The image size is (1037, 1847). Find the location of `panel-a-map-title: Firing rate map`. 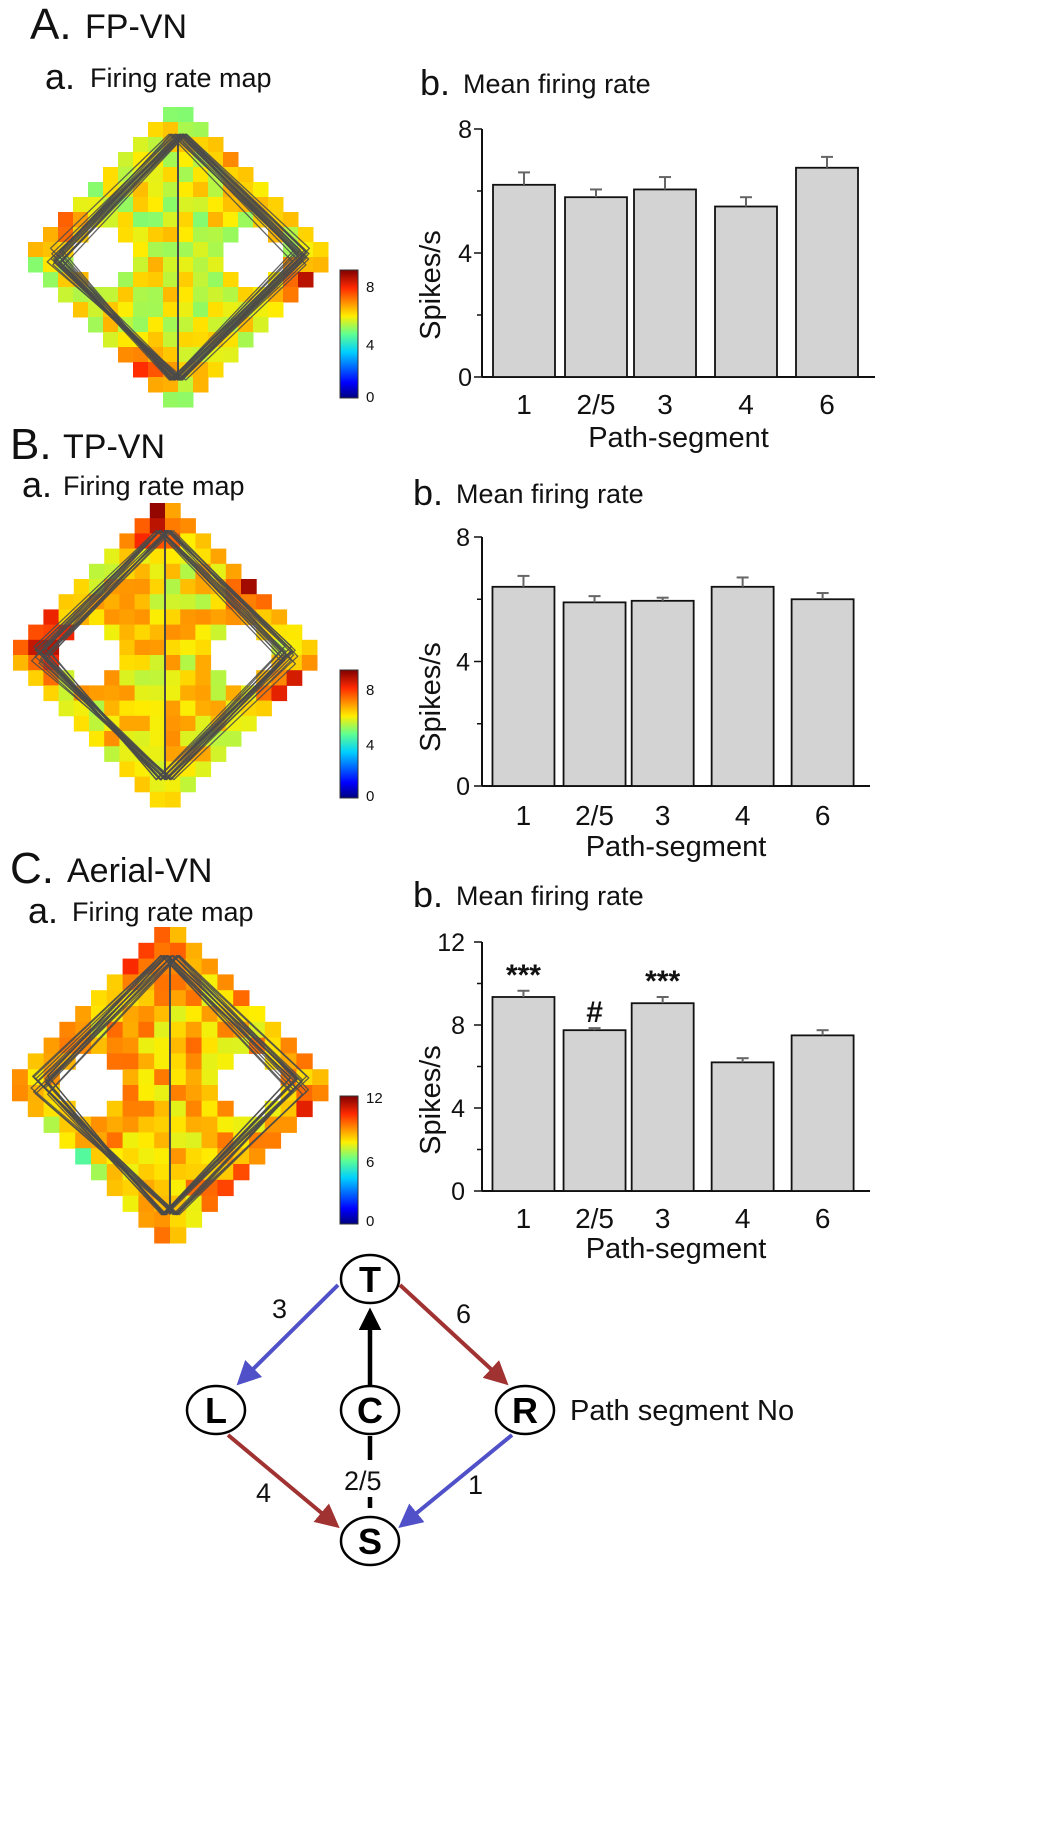

panel-a-map-title: Firing rate map is located at coordinates (181, 78).